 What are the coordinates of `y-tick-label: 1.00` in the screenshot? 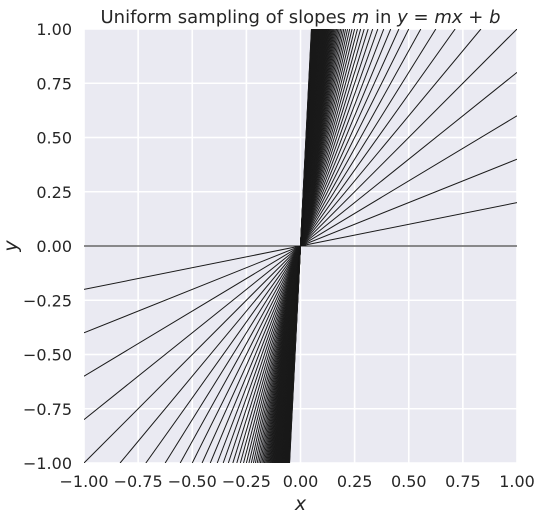 It's located at (54, 29).